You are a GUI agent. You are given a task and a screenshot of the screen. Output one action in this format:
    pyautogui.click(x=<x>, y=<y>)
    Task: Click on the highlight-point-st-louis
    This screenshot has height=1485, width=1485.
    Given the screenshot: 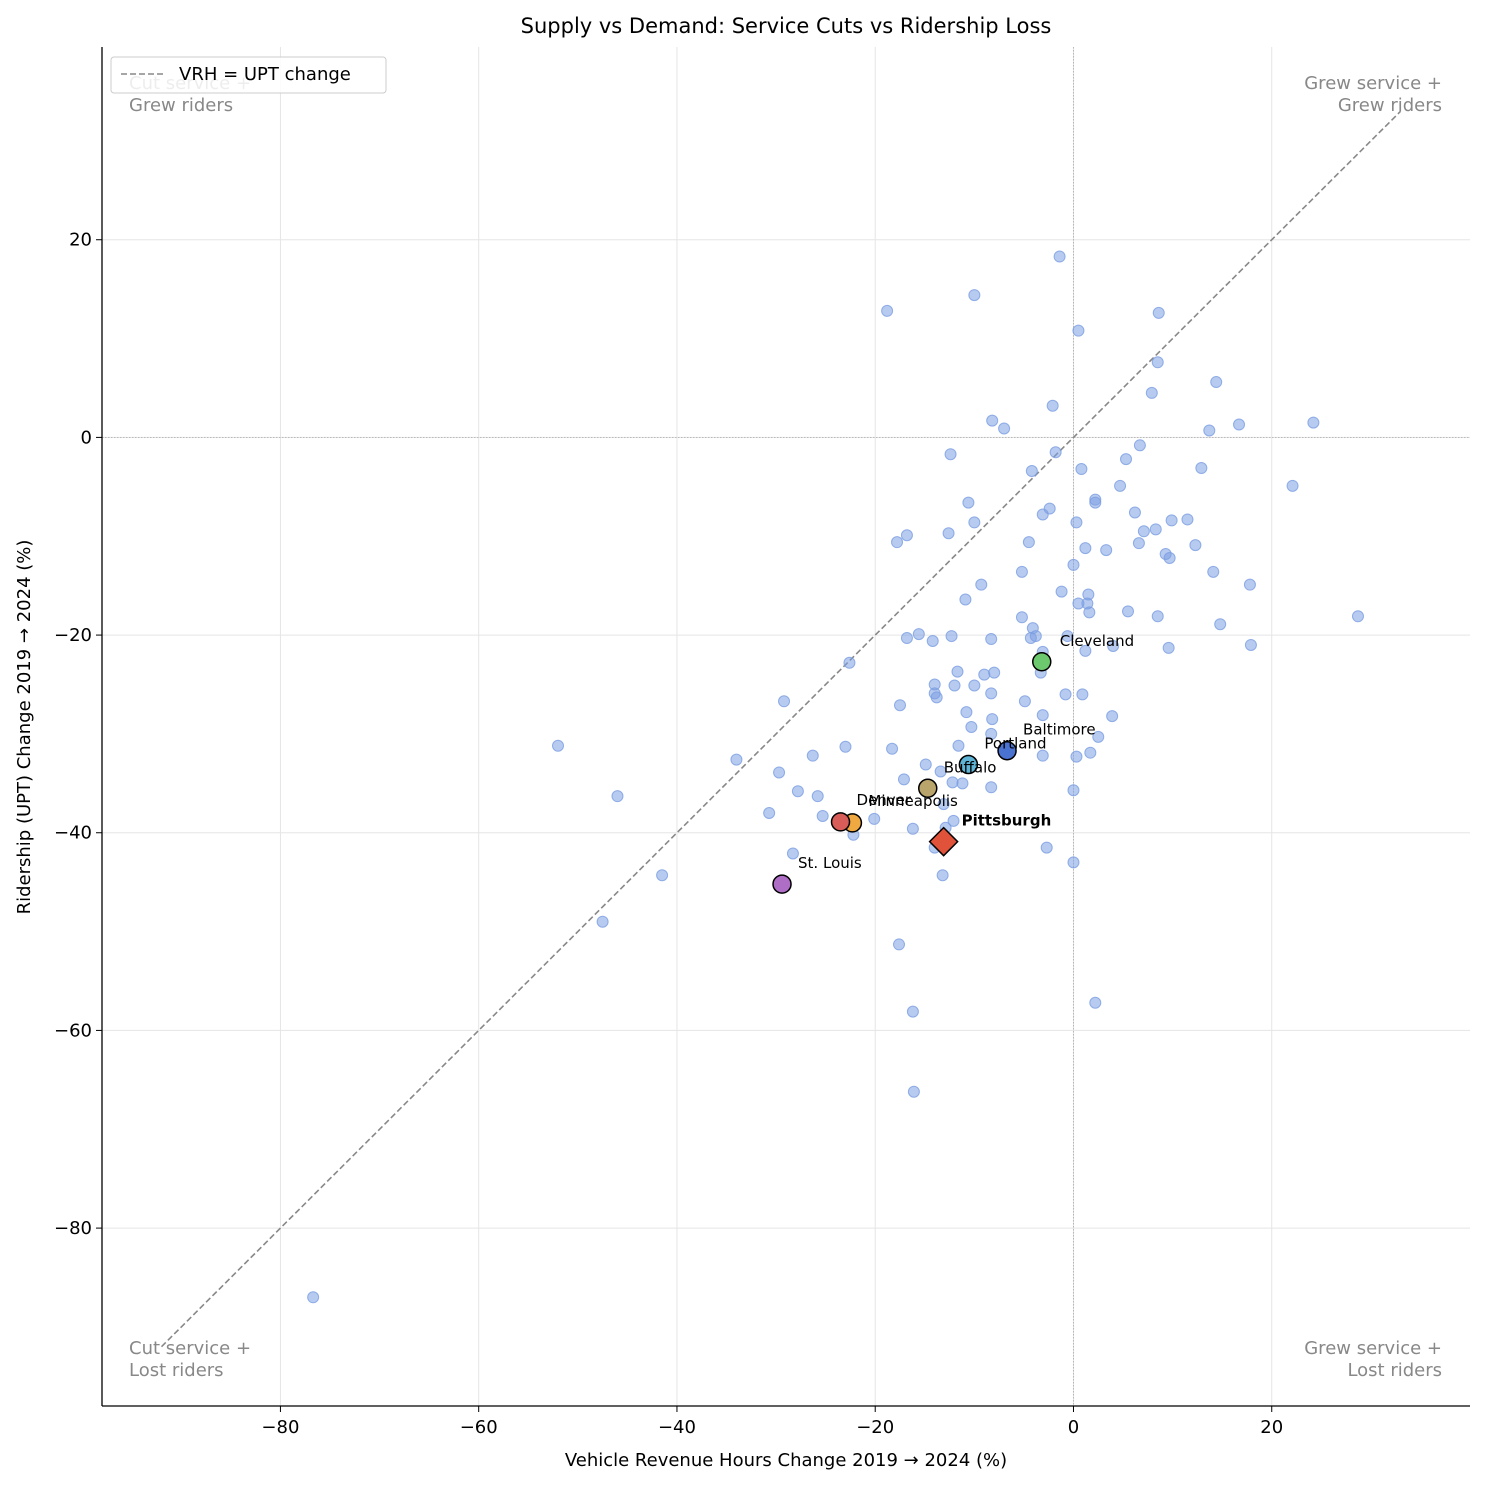 What is the action you would take?
    pyautogui.click(x=782, y=884)
    